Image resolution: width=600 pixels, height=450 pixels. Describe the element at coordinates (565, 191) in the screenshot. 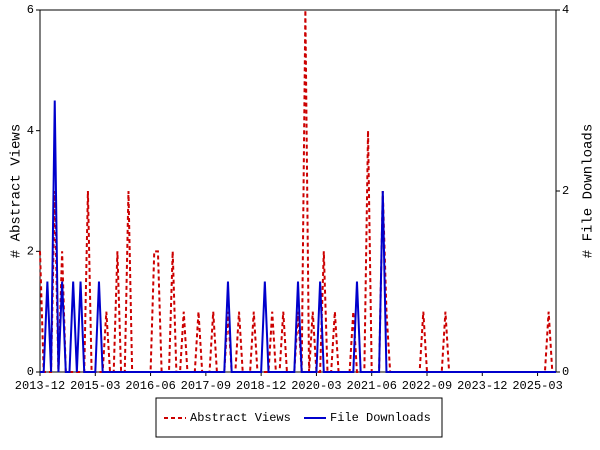

I see `y2-tick-label: 2` at that location.